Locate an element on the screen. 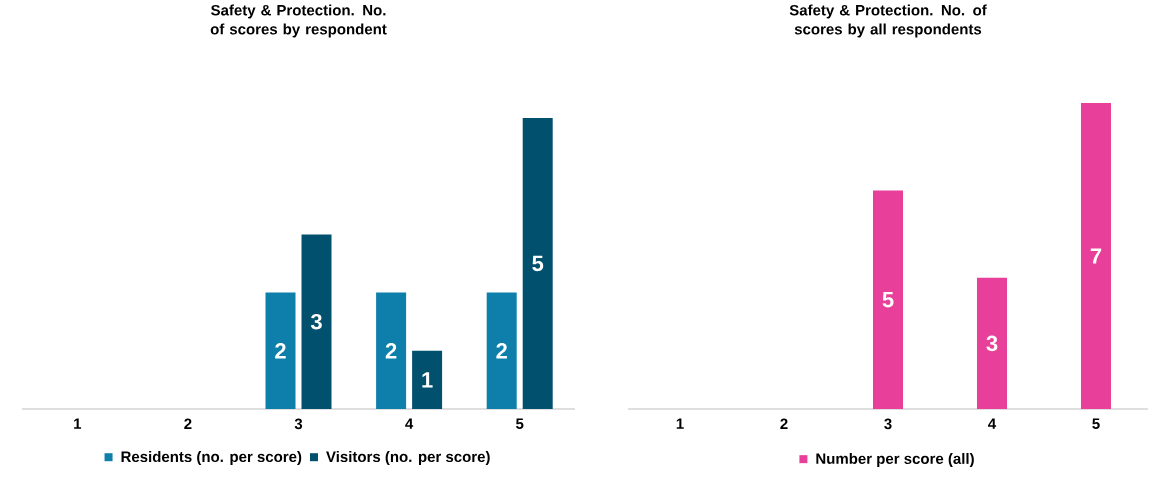 Image resolution: width=1156 pixels, height=492 pixels. chart-title: Safety & Protection. No. of scores by respondent is located at coordinates (298, 21).